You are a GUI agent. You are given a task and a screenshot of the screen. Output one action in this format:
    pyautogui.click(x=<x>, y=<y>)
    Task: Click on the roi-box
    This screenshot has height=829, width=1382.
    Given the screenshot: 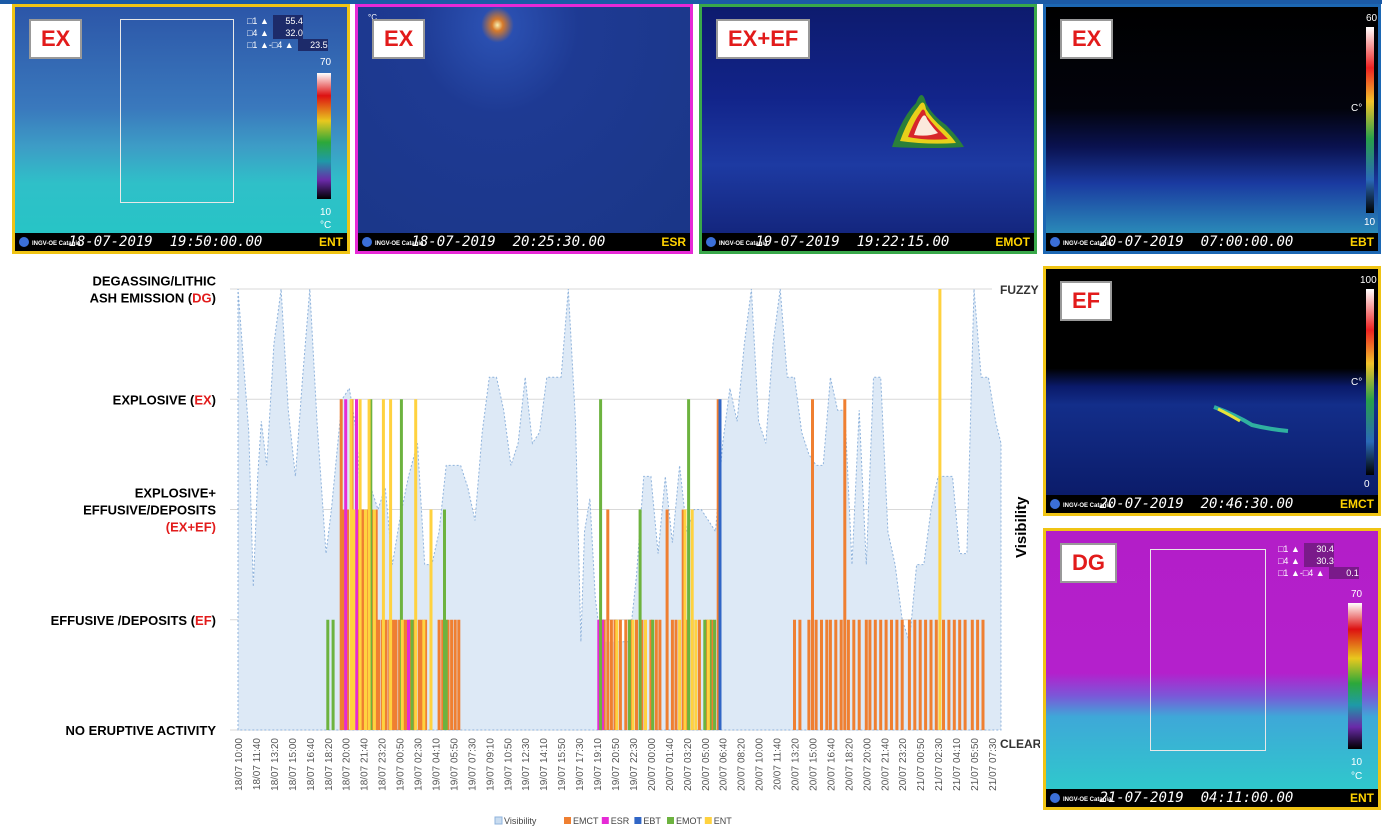 What is the action you would take?
    pyautogui.click(x=1208, y=650)
    